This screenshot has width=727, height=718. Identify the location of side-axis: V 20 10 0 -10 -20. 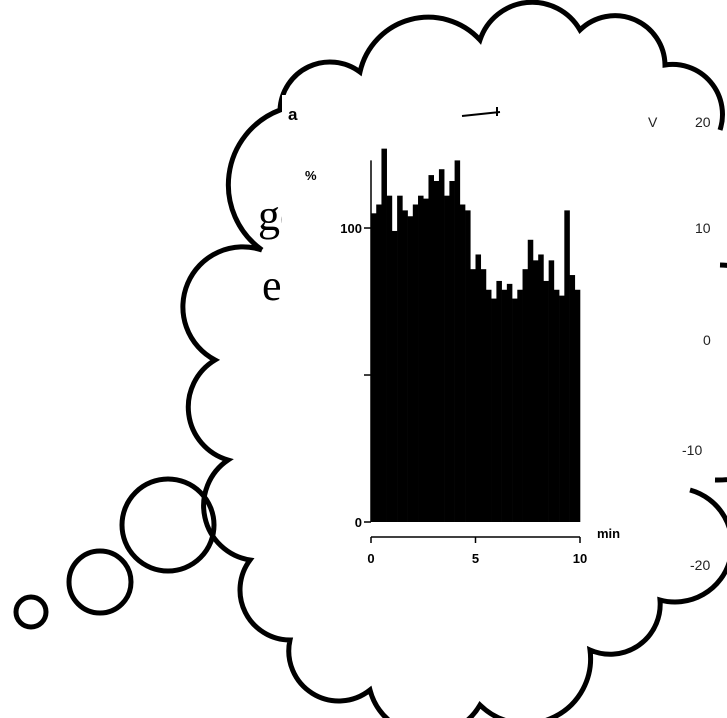
(679, 343).